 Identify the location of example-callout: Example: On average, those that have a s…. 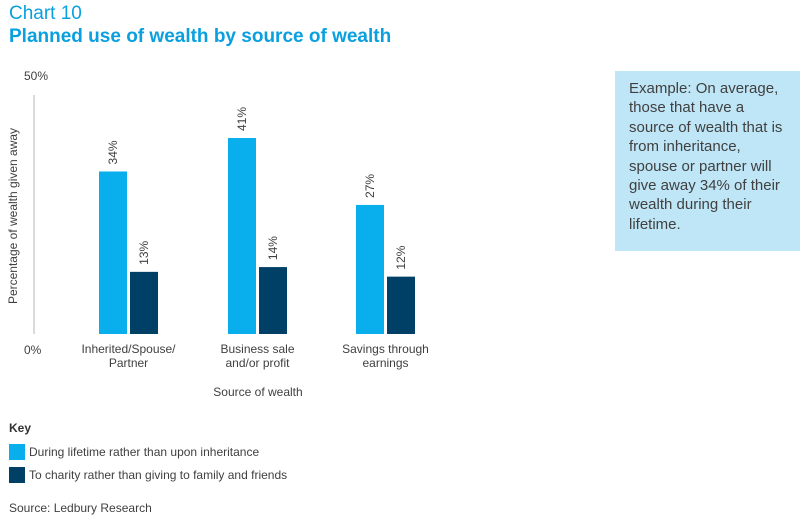
(707, 161).